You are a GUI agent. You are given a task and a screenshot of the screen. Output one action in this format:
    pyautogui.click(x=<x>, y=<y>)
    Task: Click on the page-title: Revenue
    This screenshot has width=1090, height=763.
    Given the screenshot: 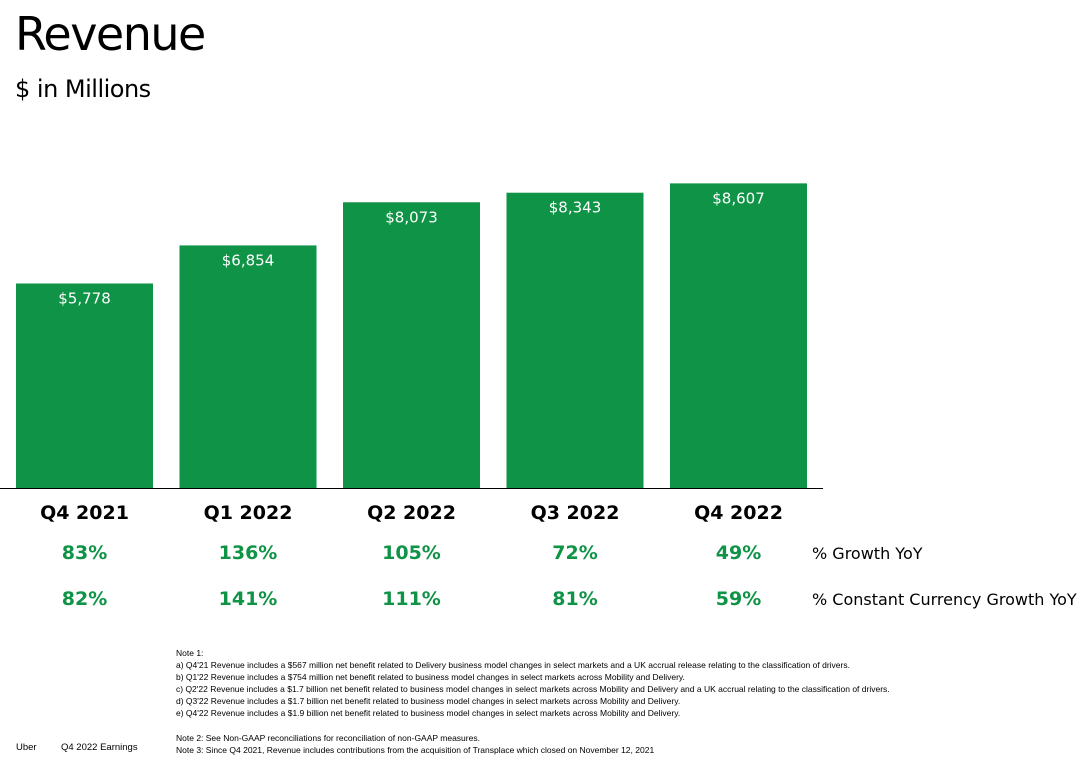 What is the action you would take?
    pyautogui.click(x=110, y=34)
    